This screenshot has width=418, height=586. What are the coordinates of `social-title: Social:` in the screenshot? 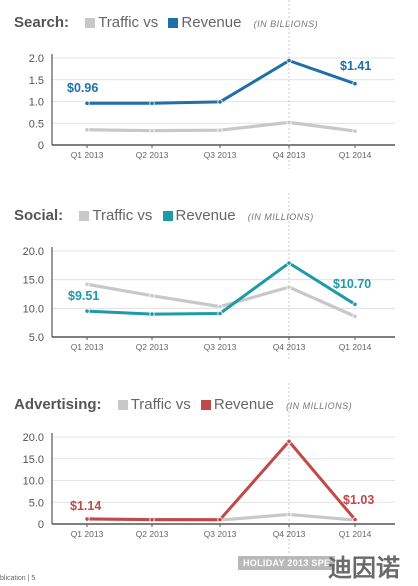 It's located at (39, 215).